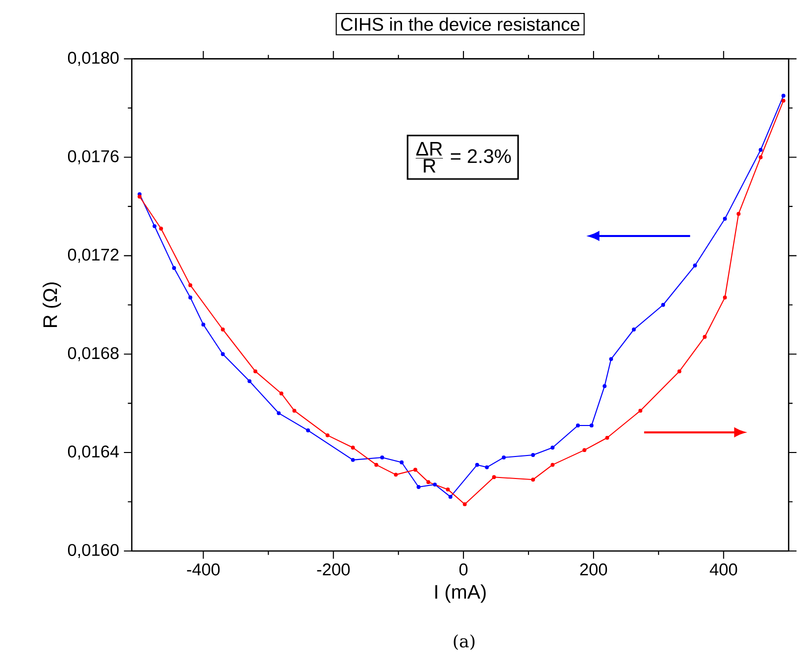 The width and height of the screenshot is (797, 662). I want to click on y-tick-label: 0,0164, so click(93, 453).